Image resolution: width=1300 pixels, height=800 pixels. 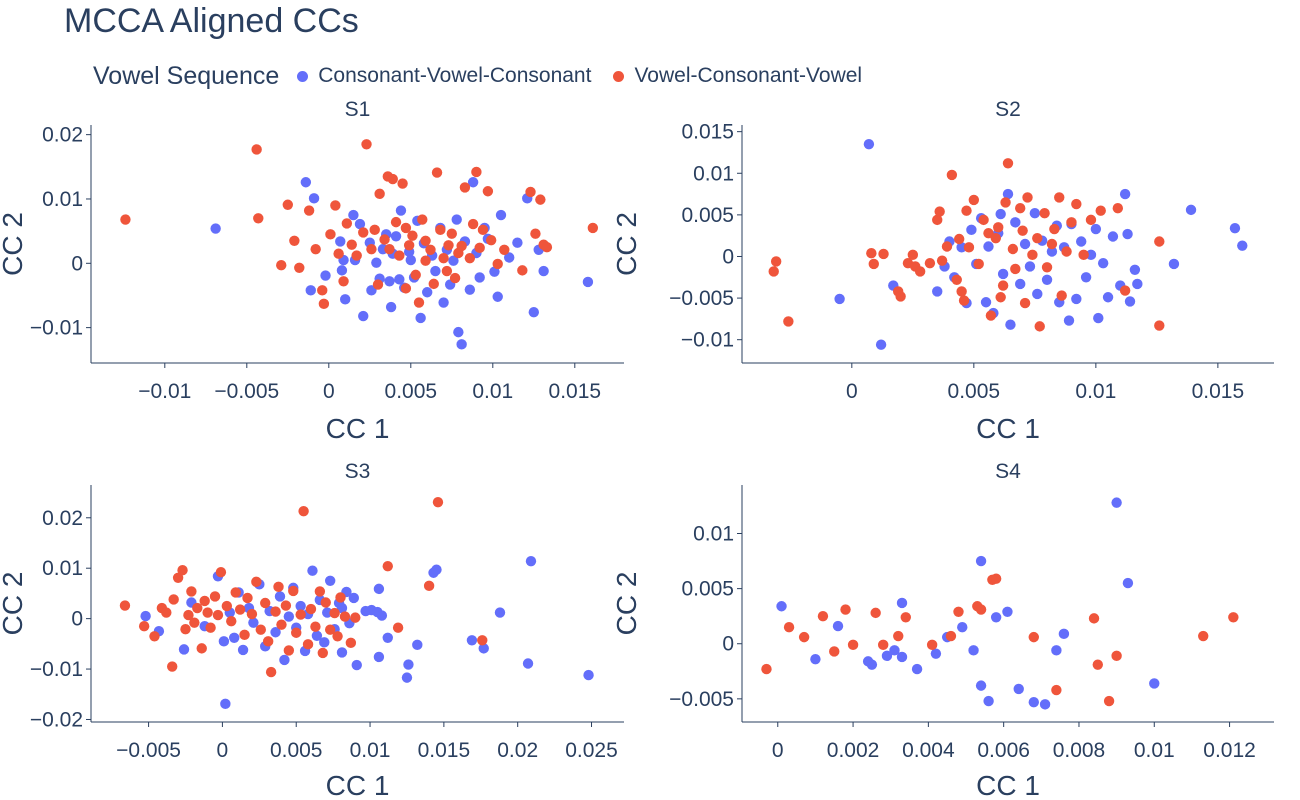 What do you see at coordinates (737, 76) in the screenshot?
I see `legend-item-vcv: Vowel-Consonant-Vowel` at bounding box center [737, 76].